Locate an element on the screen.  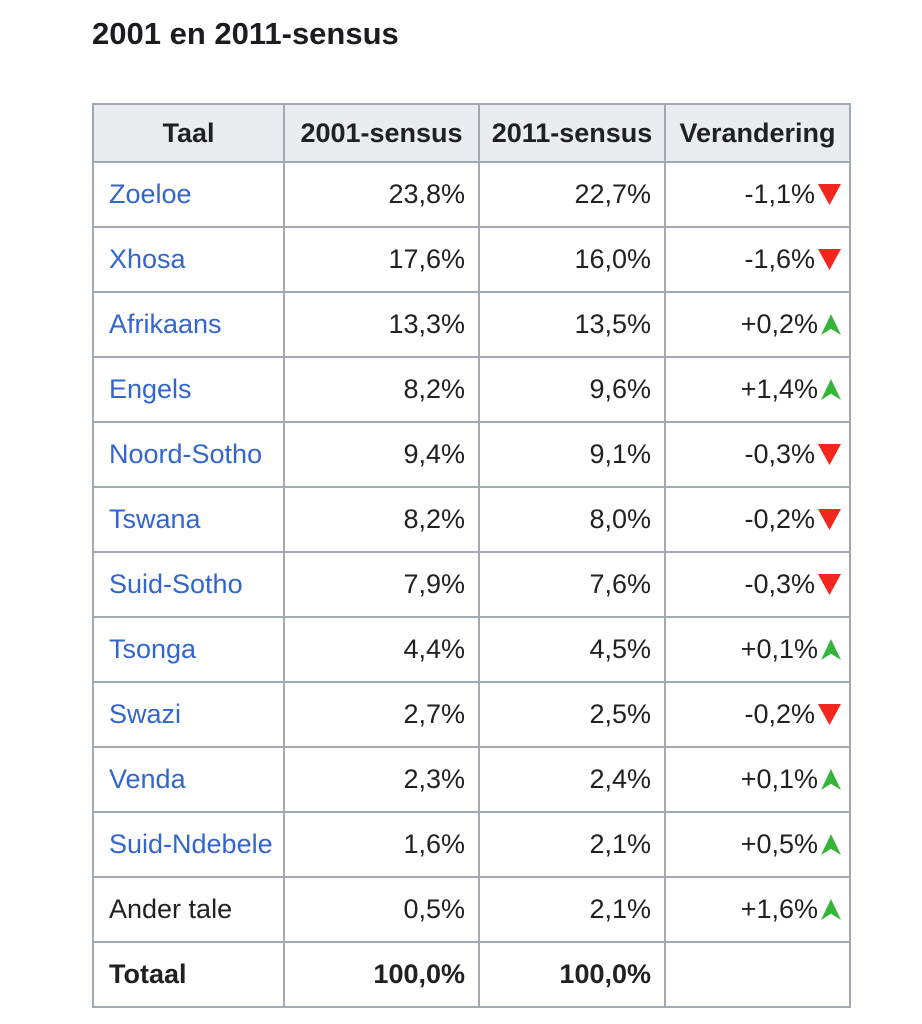
table-row: Noord-Sotho 9,4% 9,1% -0,3% is located at coordinates (471, 454).